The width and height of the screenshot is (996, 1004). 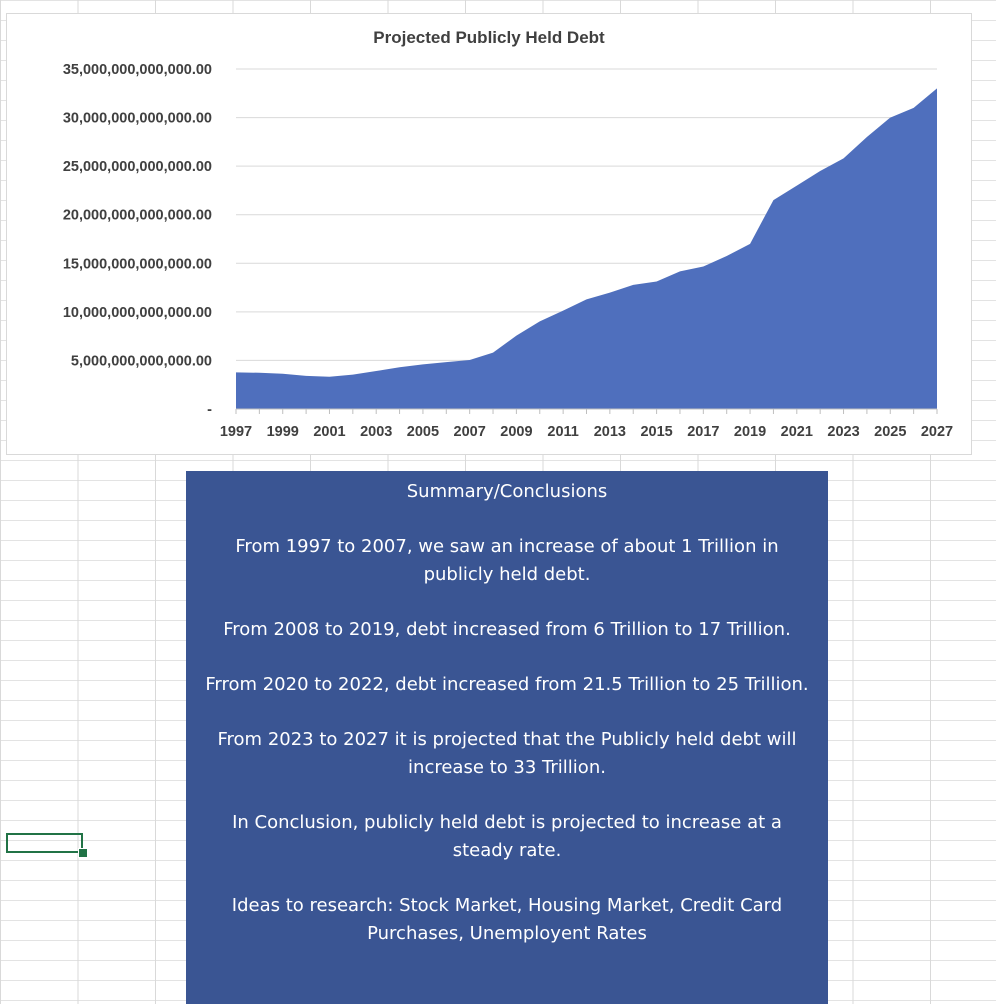 What do you see at coordinates (656, 432) in the screenshot?
I see `x-tick-label: 2015` at bounding box center [656, 432].